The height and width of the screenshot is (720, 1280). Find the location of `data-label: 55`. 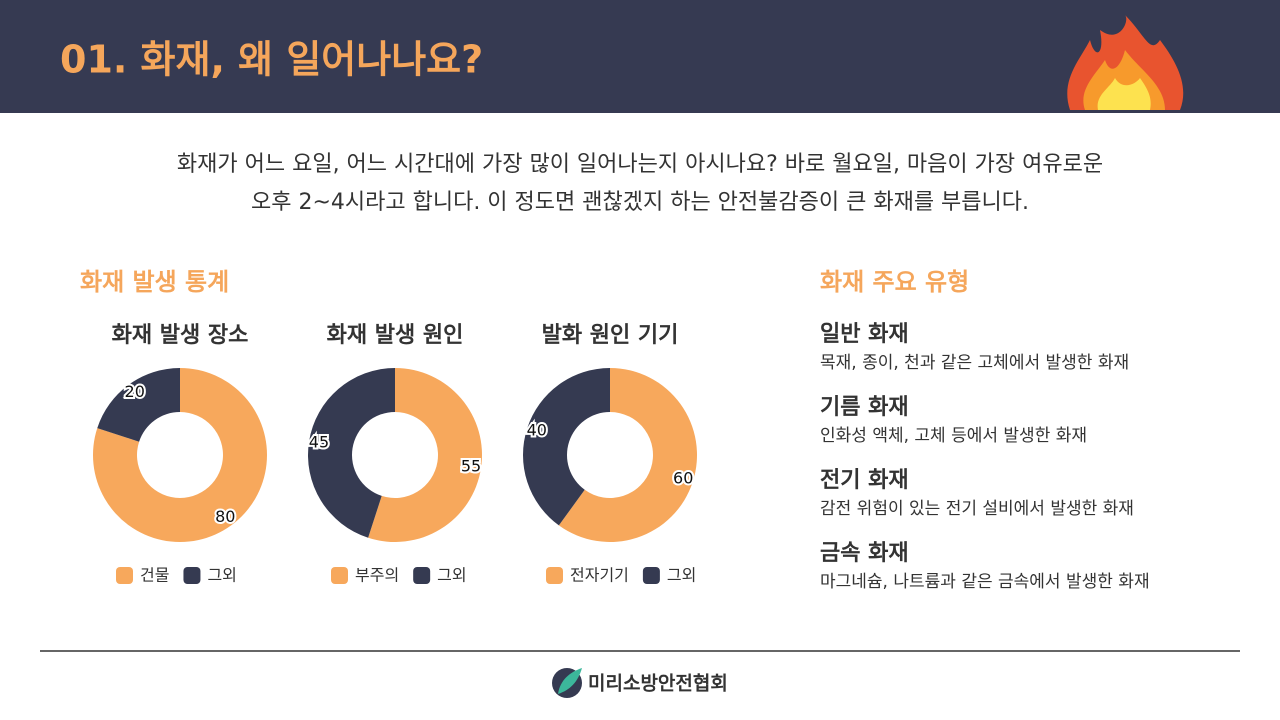

data-label: 55 is located at coordinates (471, 466).